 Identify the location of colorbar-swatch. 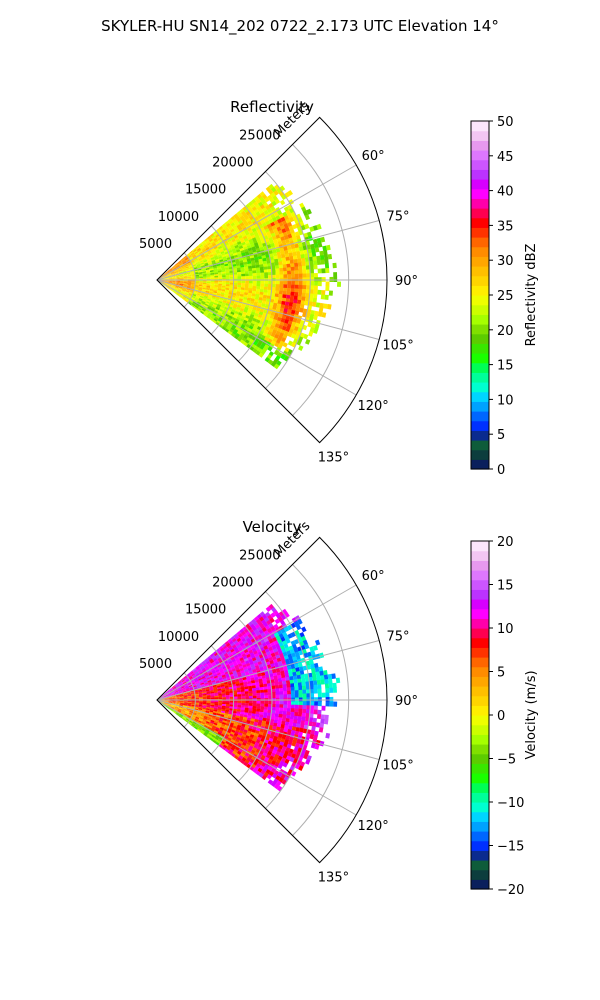
(480, 575).